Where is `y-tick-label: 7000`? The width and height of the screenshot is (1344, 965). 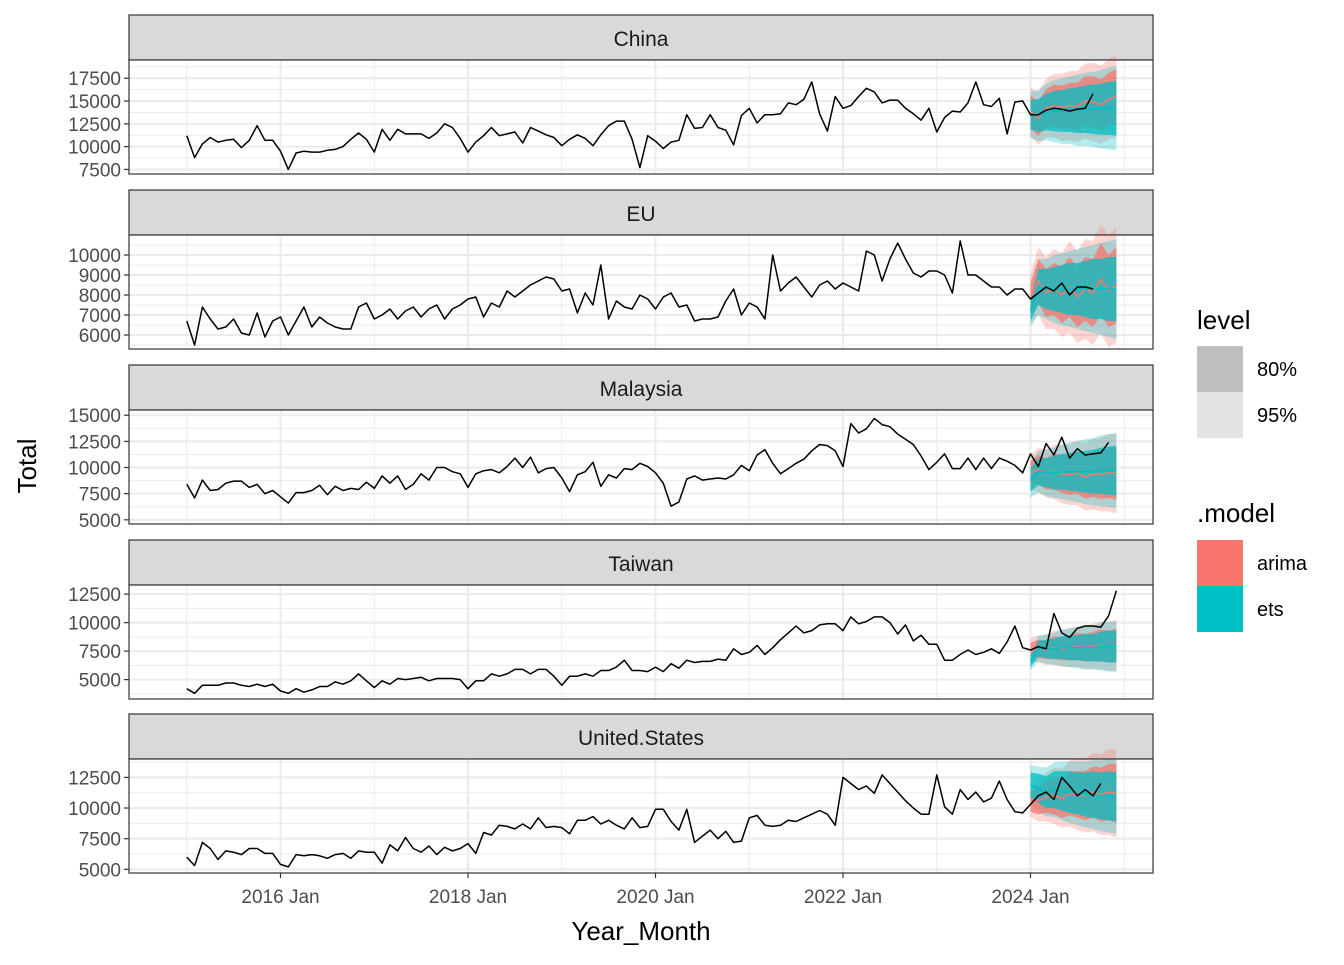 y-tick-label: 7000 is located at coordinates (100, 316).